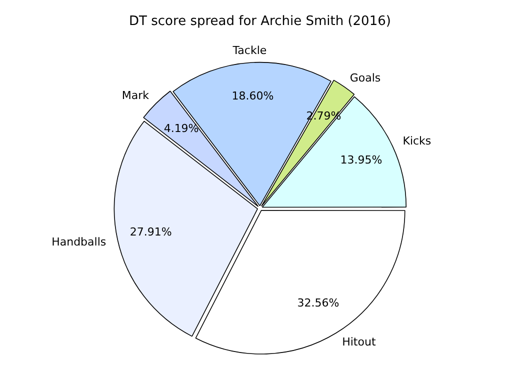 Image resolution: width=520 pixels, height=390 pixels. What do you see at coordinates (249, 50) in the screenshot?
I see `slice-label: Tackle` at bounding box center [249, 50].